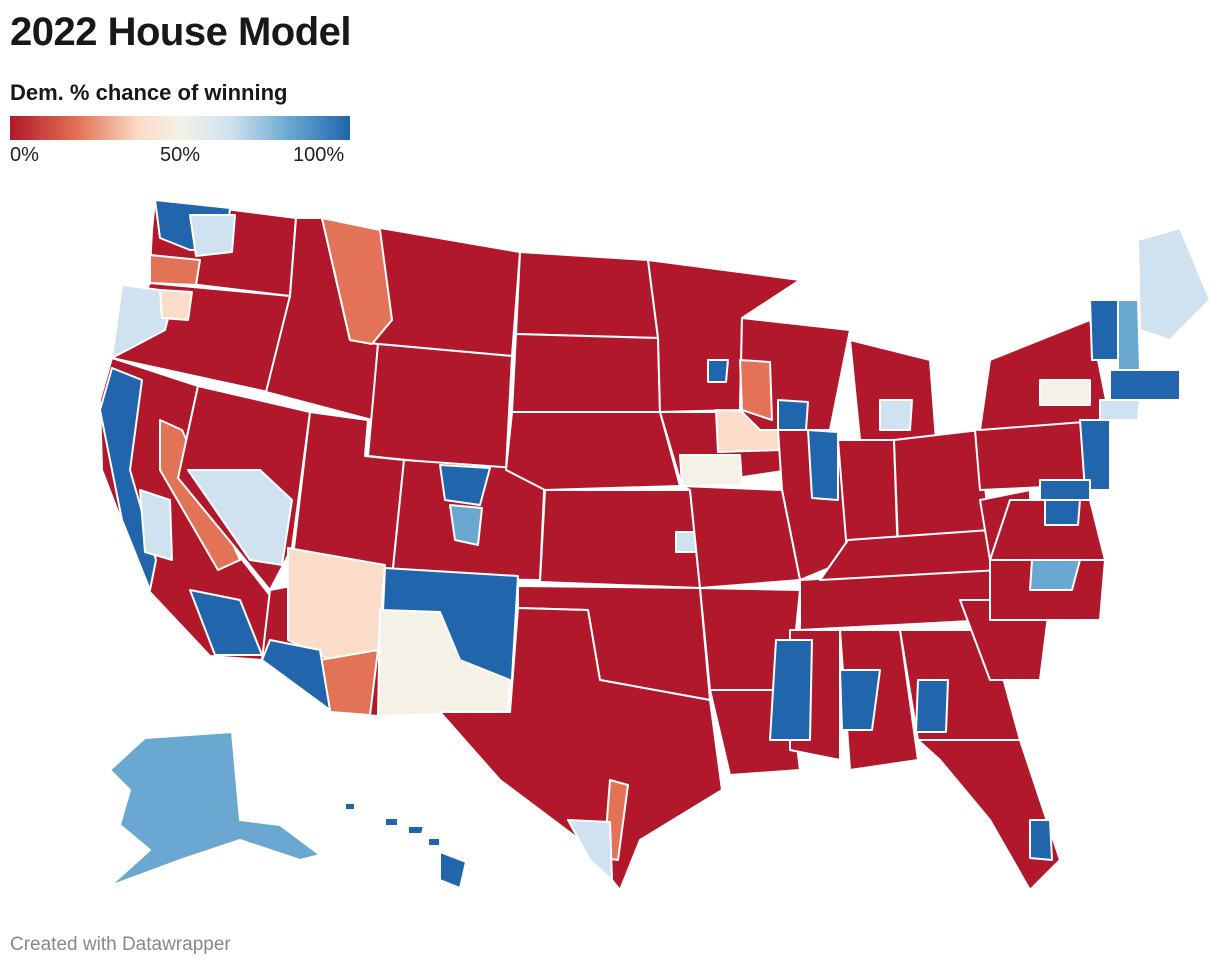 The width and height of the screenshot is (1220, 970). I want to click on credit-footer: Created with Datawrapper, so click(120, 944).